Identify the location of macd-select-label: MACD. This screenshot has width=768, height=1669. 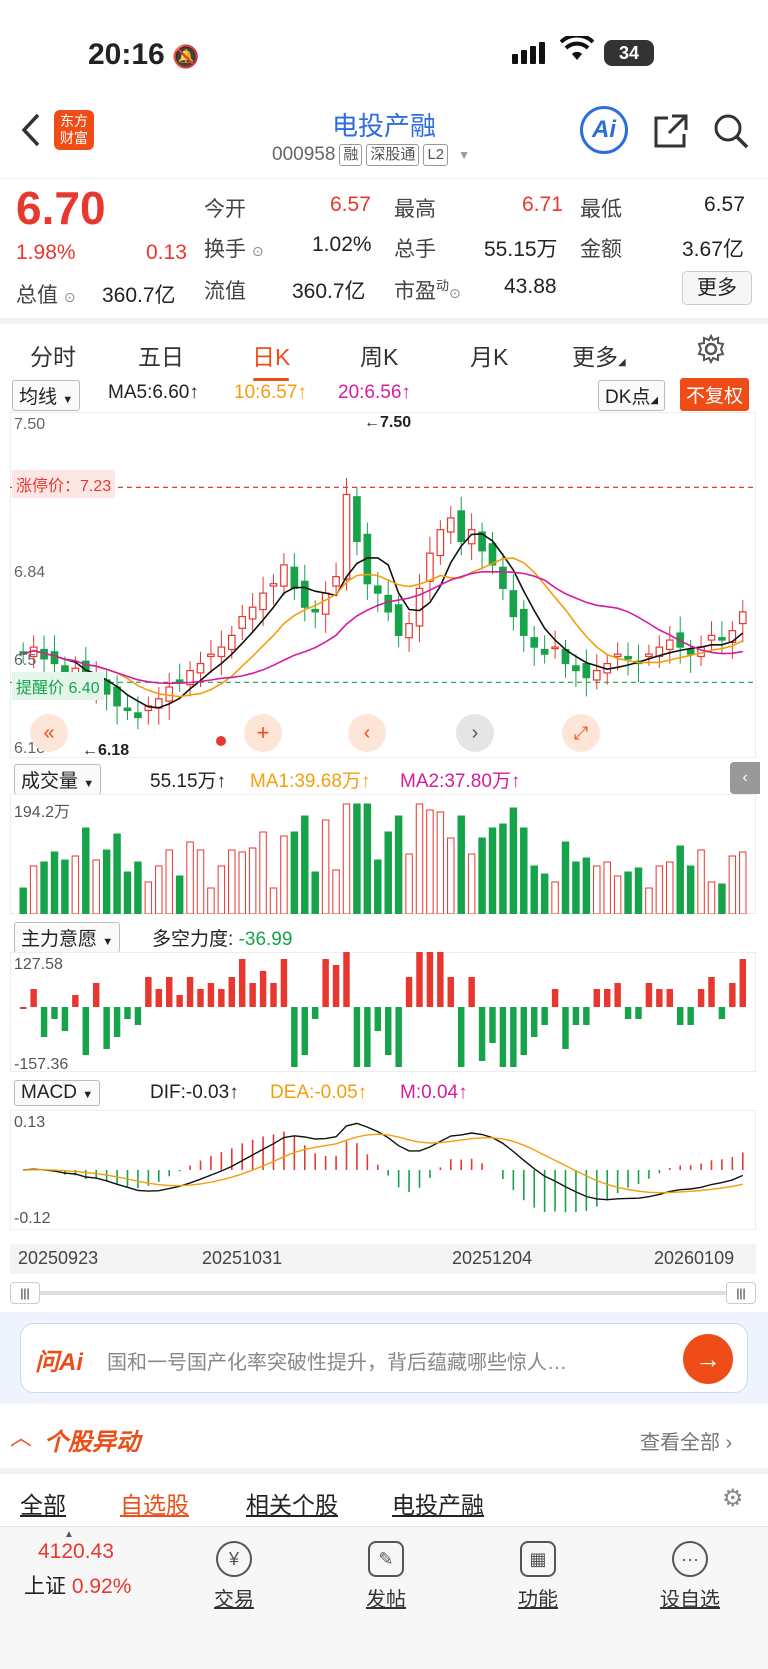
(49, 1092).